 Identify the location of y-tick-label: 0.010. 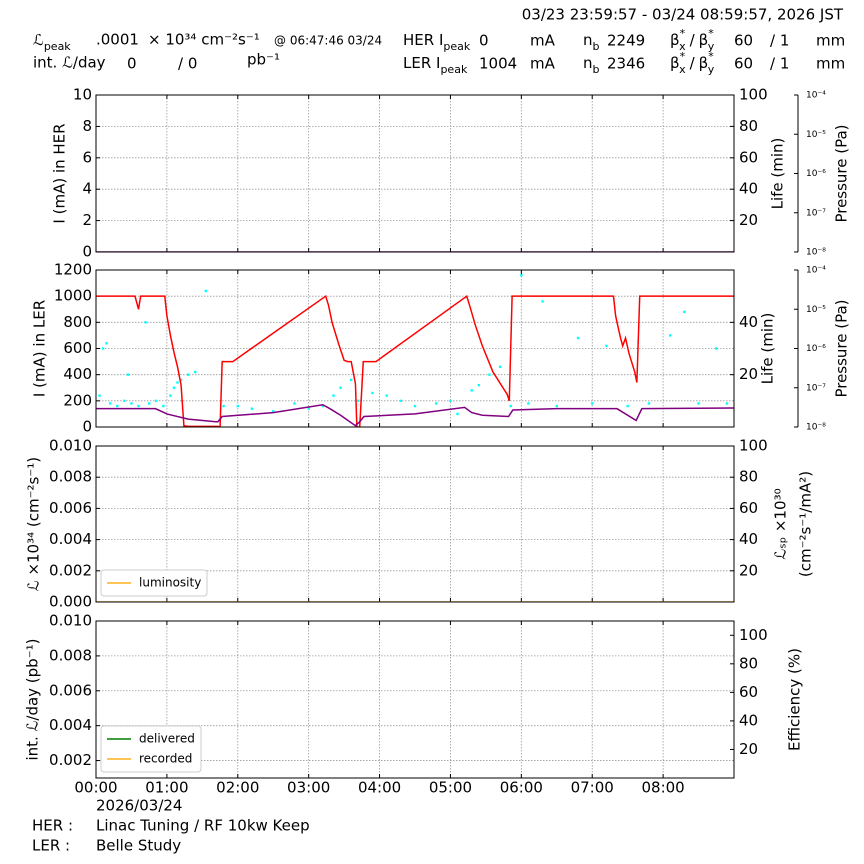
(70, 446).